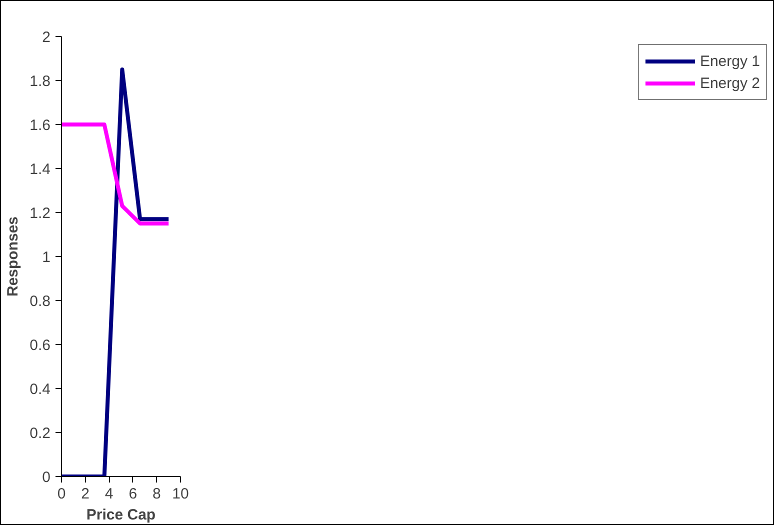  What do you see at coordinates (46, 37) in the screenshot?
I see `y-tick-label: 2` at bounding box center [46, 37].